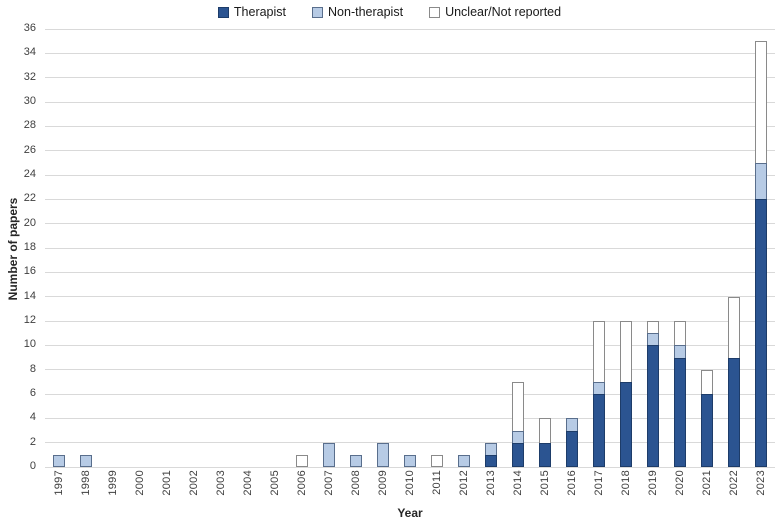  I want to click on x-tick-label: 2003, so click(220, 488).